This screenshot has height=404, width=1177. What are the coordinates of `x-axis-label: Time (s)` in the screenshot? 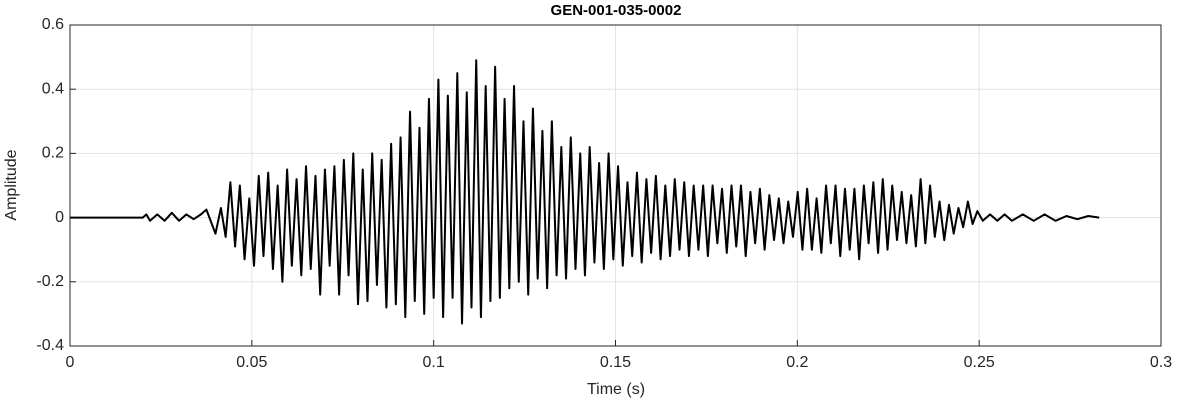 It's located at (616, 389).